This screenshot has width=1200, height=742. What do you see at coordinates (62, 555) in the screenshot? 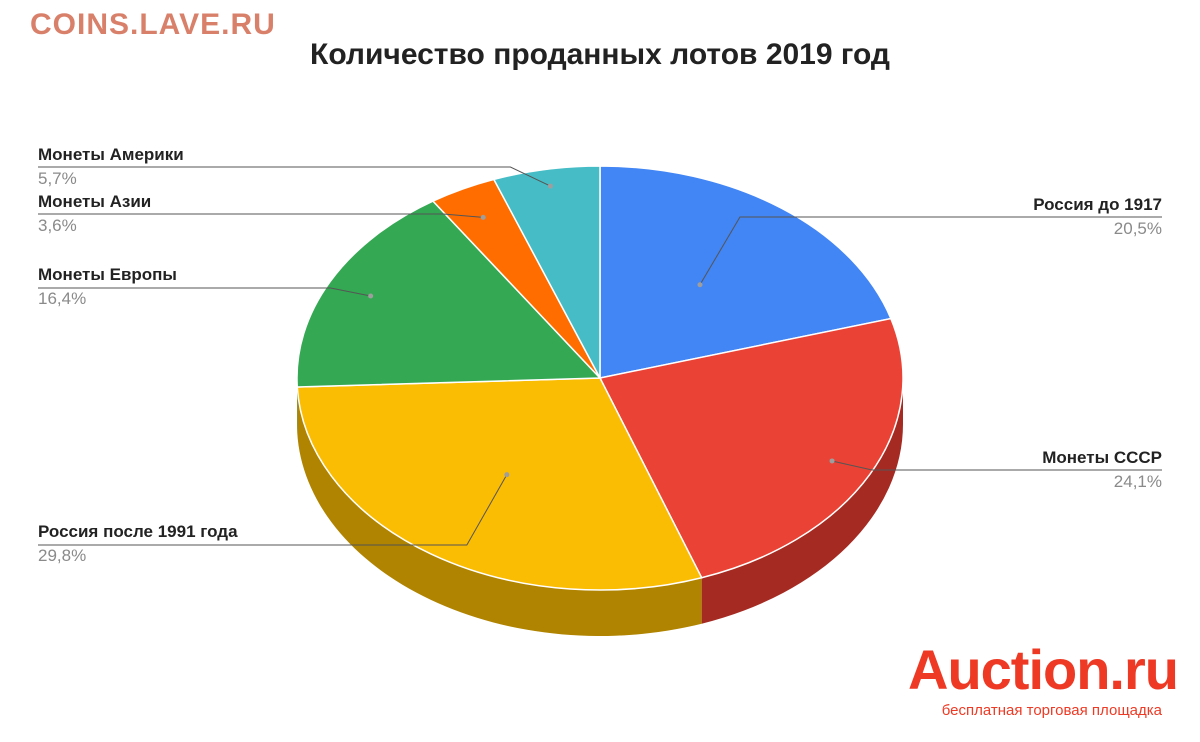
I see `slice-value-label: 29,8%` at bounding box center [62, 555].